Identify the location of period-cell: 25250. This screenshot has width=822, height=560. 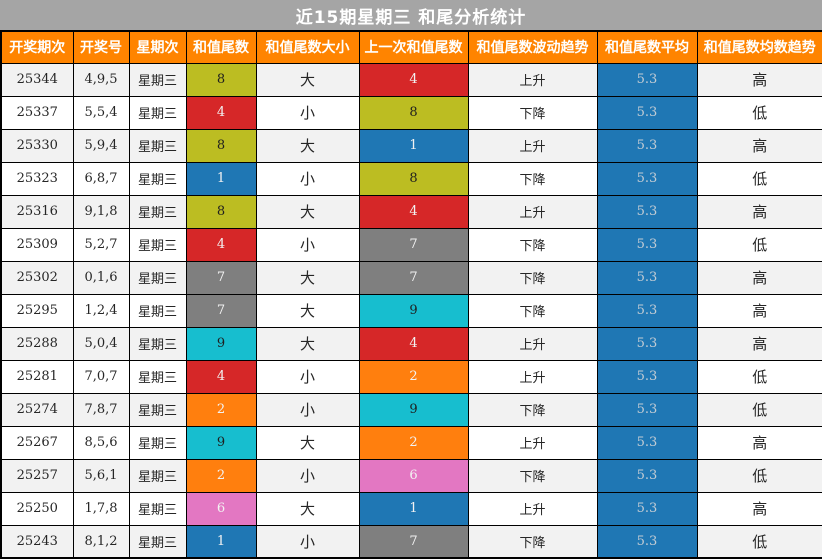
(37, 508).